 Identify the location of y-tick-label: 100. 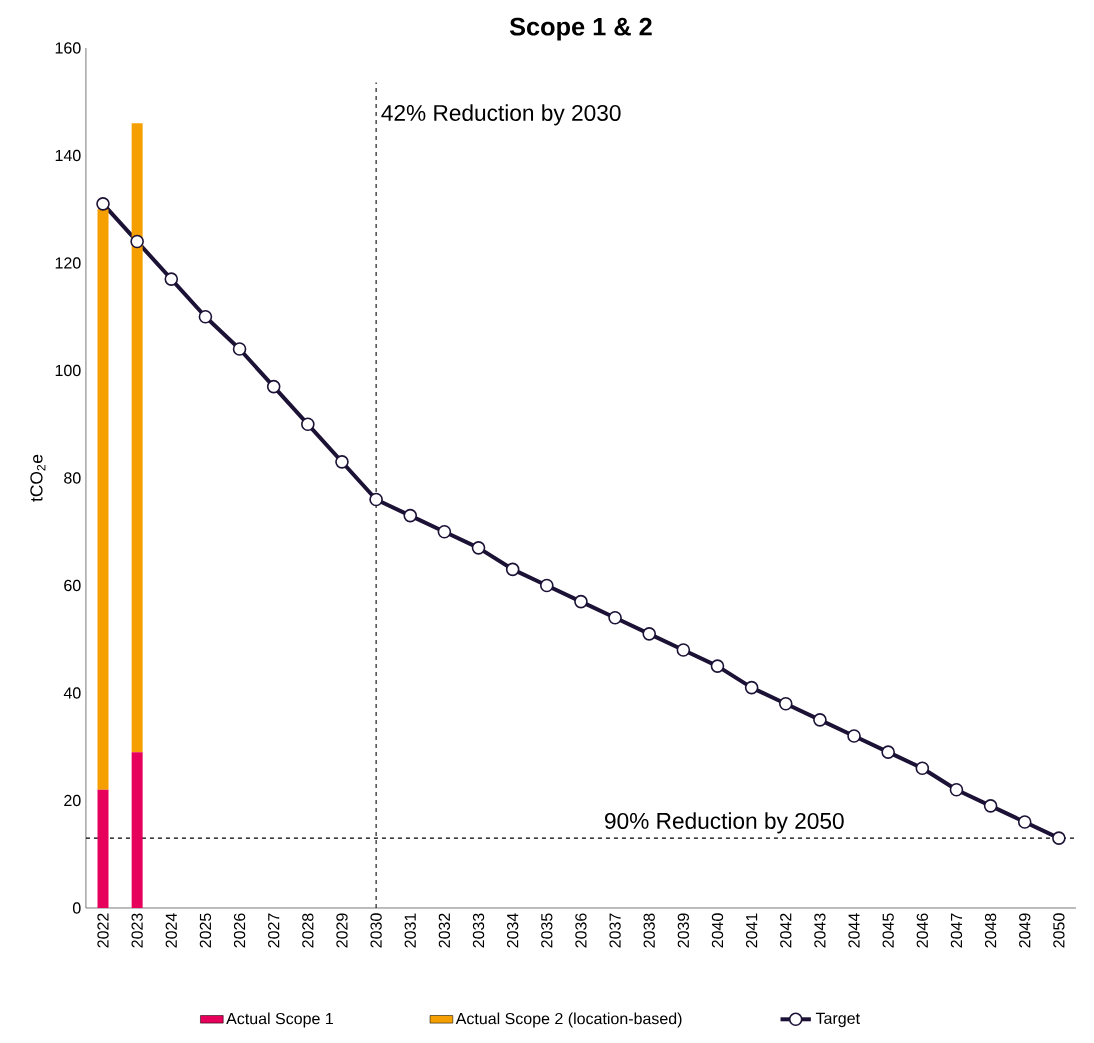
(68, 370).